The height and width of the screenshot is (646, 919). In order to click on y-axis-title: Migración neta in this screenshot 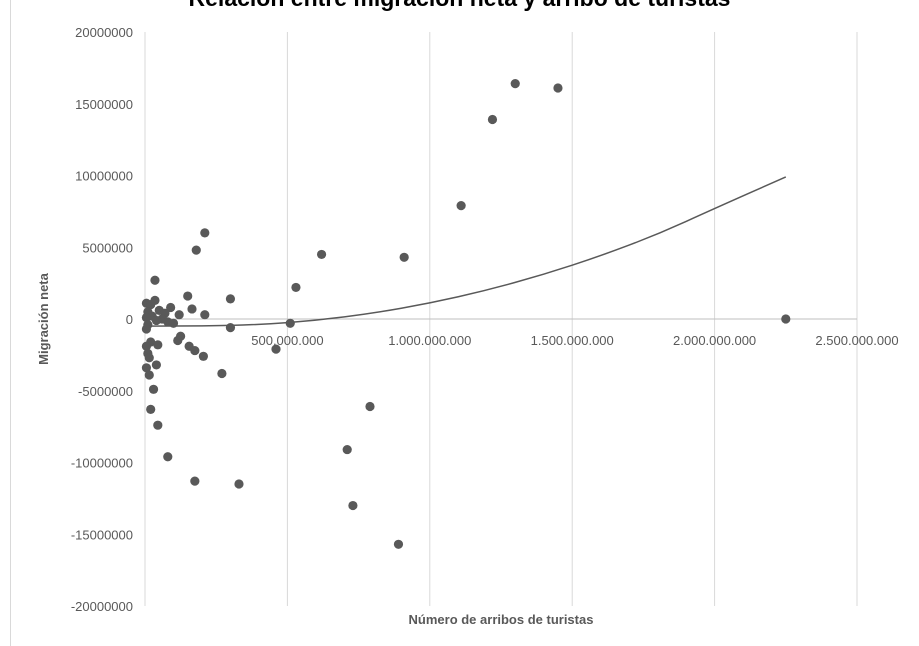, I will do `click(43, 318)`.